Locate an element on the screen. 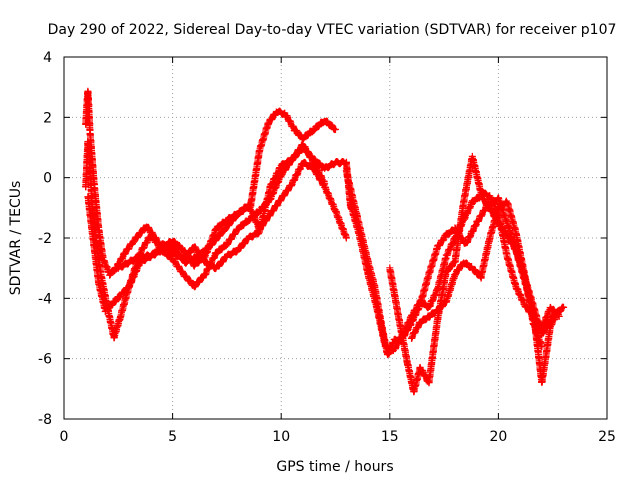 The height and width of the screenshot is (480, 640). x-axis-title: GPS time / hours is located at coordinates (334, 467).